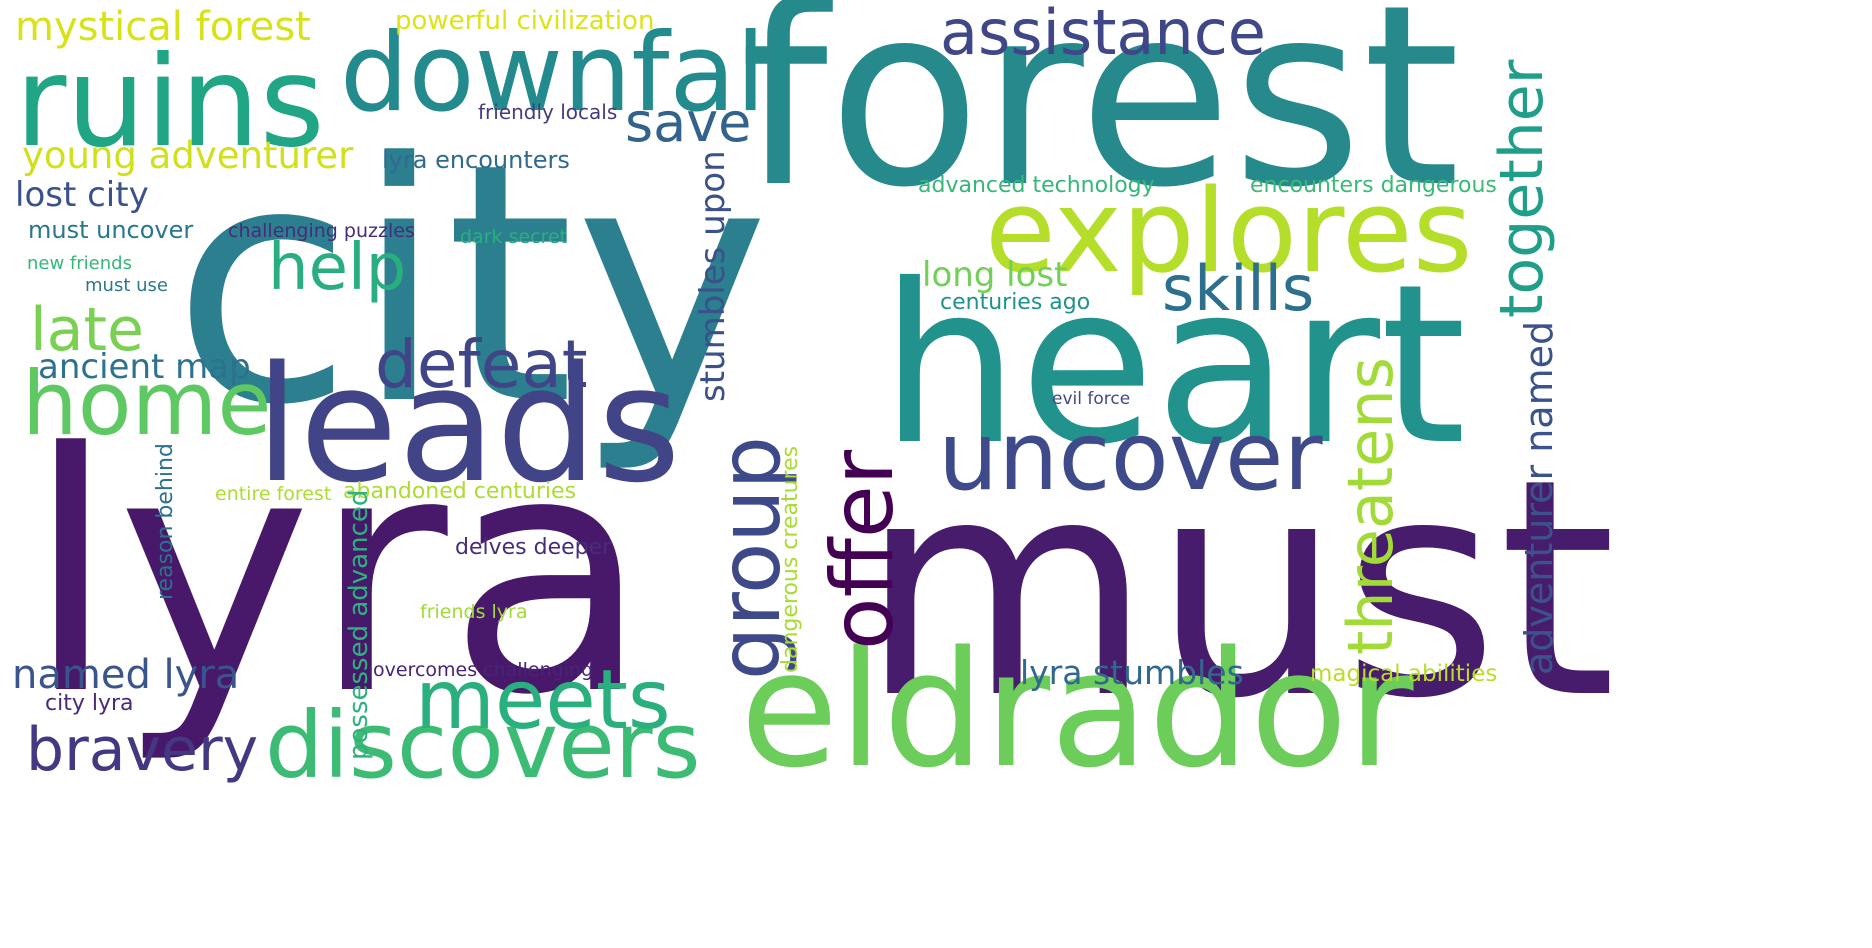 This screenshot has height=948, width=1872. I want to click on word-downfall: downfall, so click(568, 73).